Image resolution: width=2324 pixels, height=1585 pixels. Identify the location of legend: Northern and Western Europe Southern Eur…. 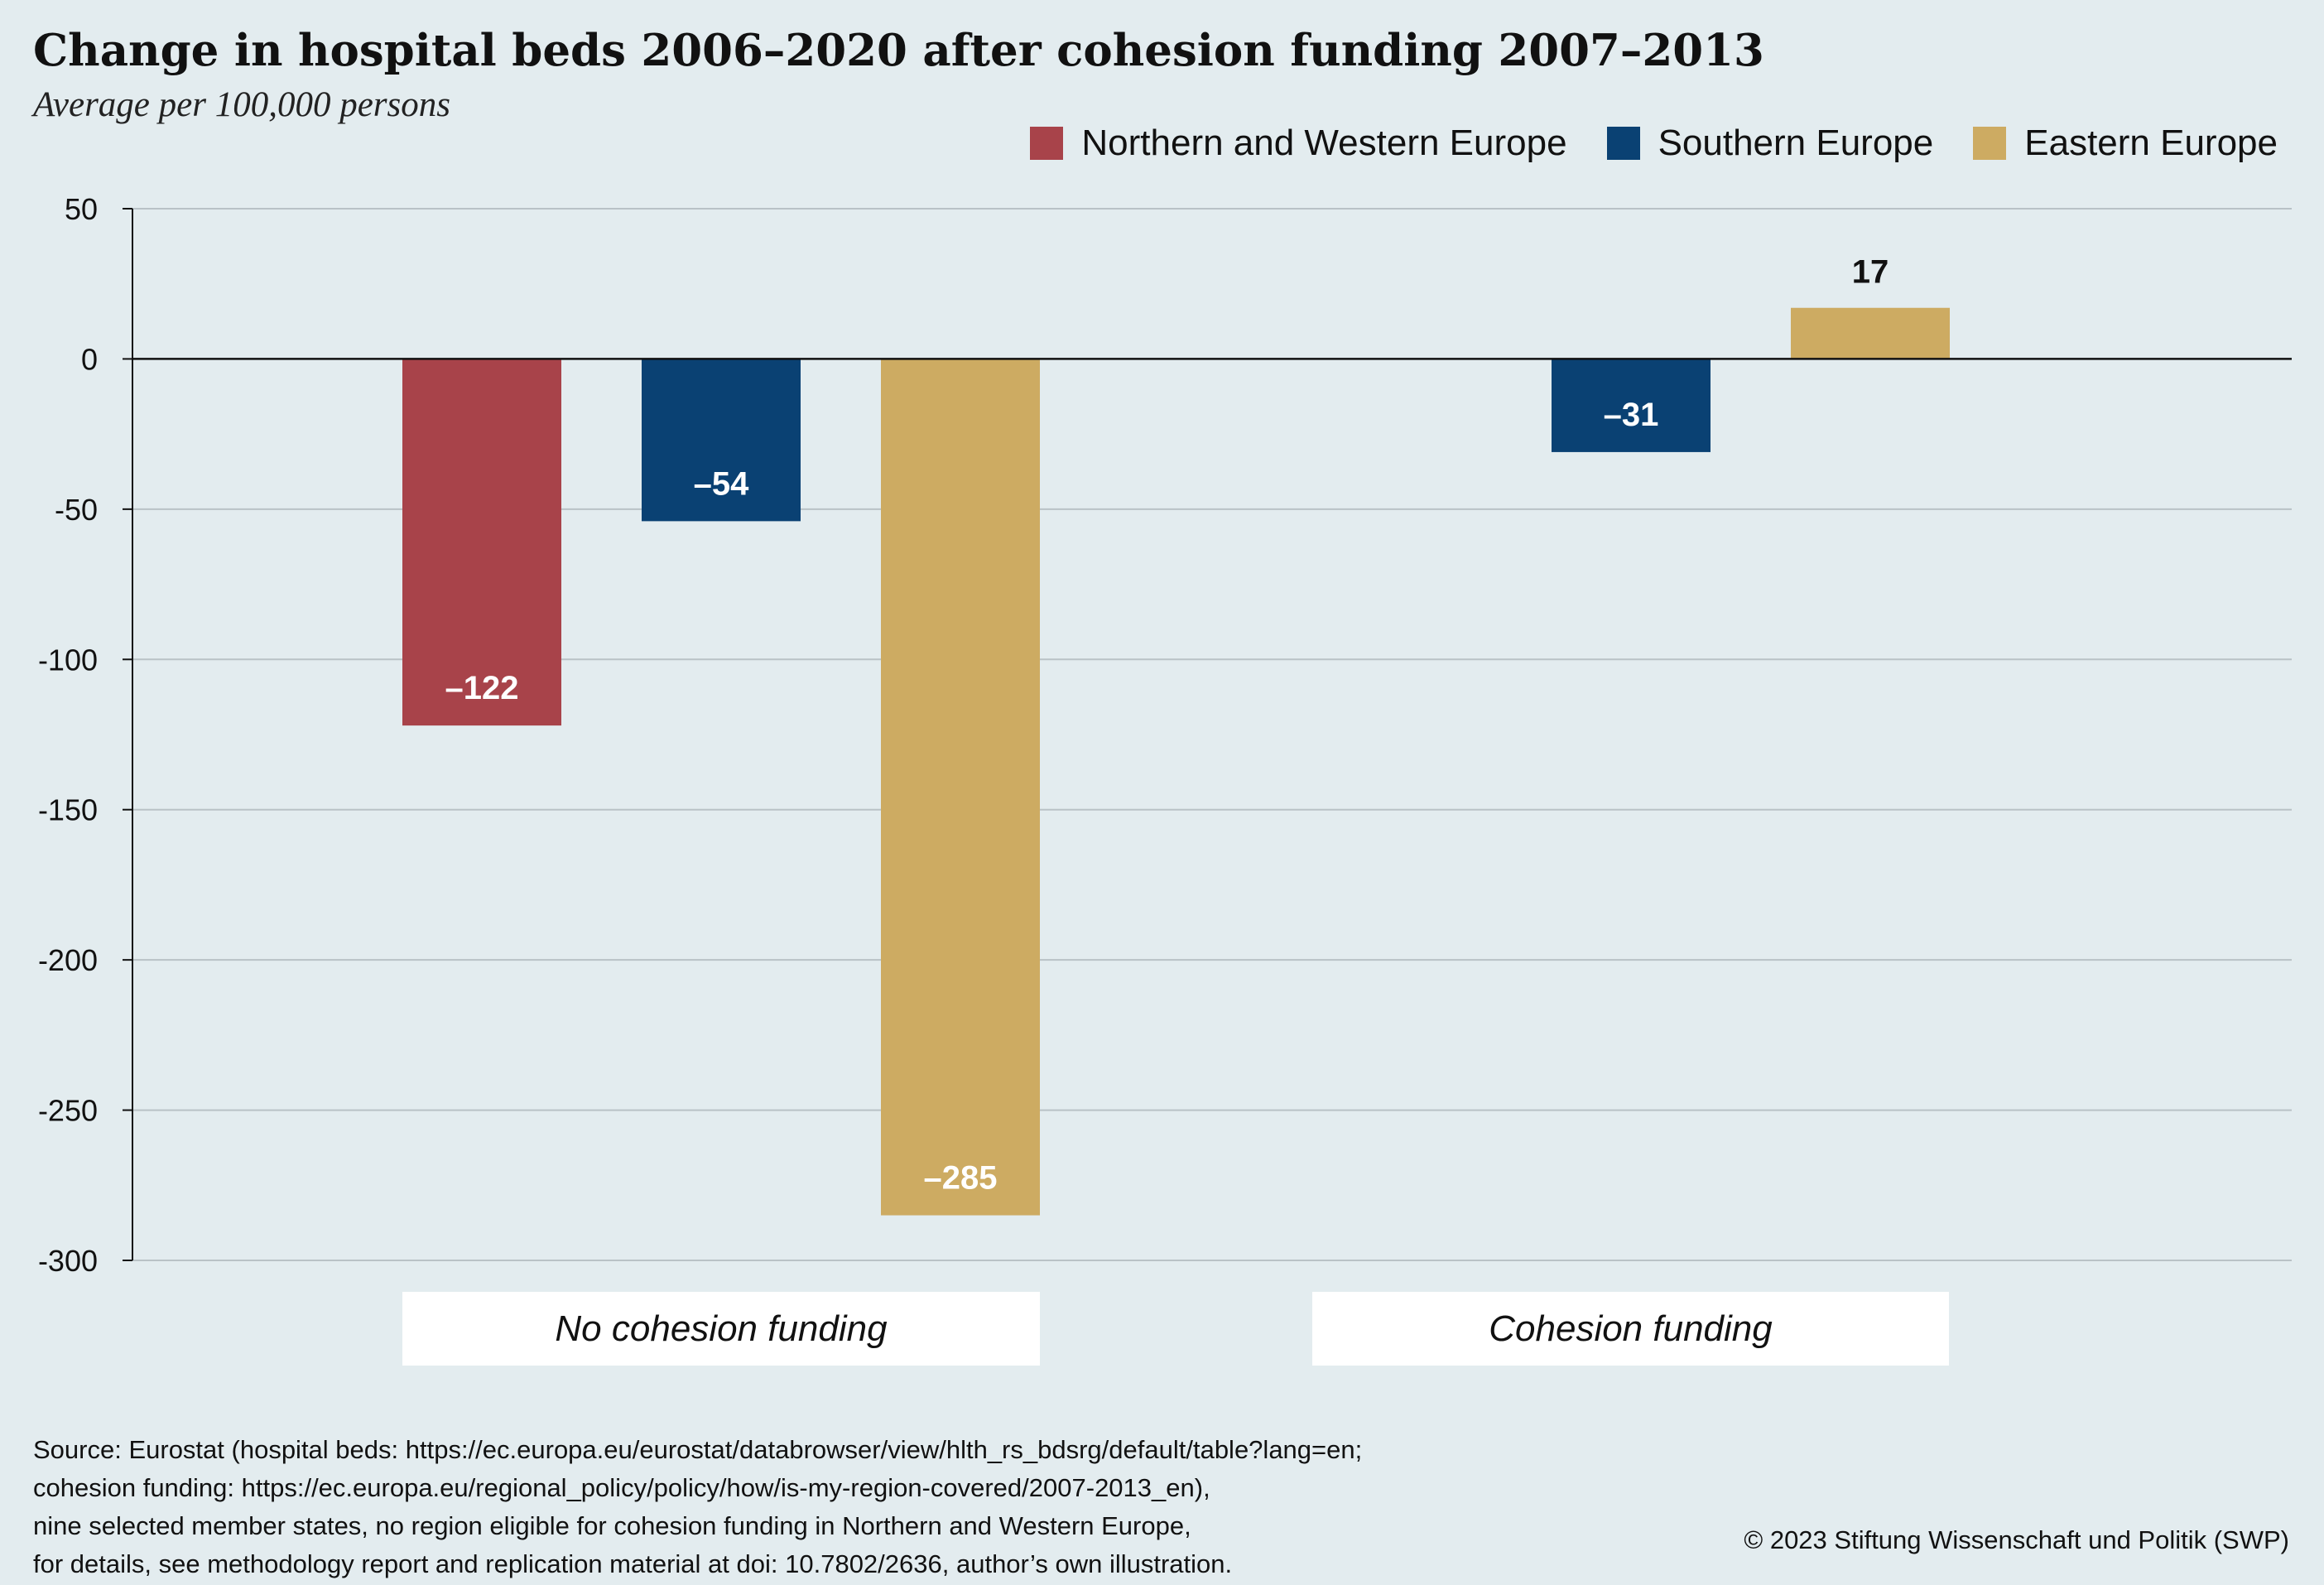
(1654, 143).